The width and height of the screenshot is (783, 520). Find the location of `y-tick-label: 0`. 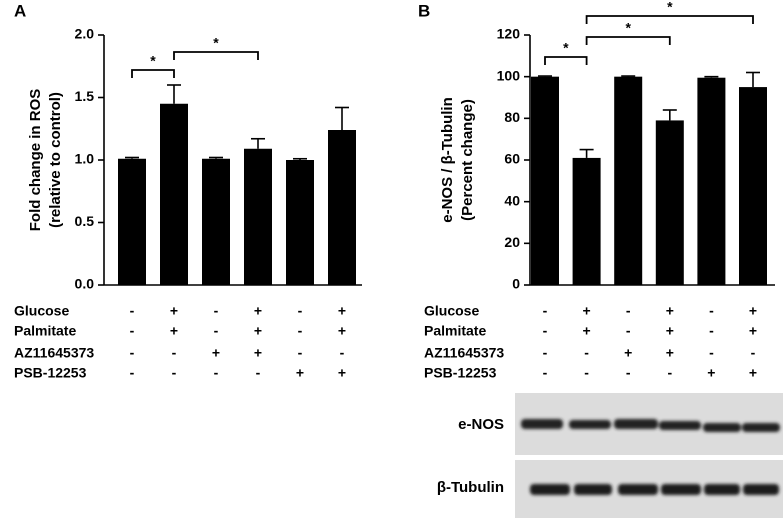

y-tick-label: 0 is located at coordinates (516, 284).